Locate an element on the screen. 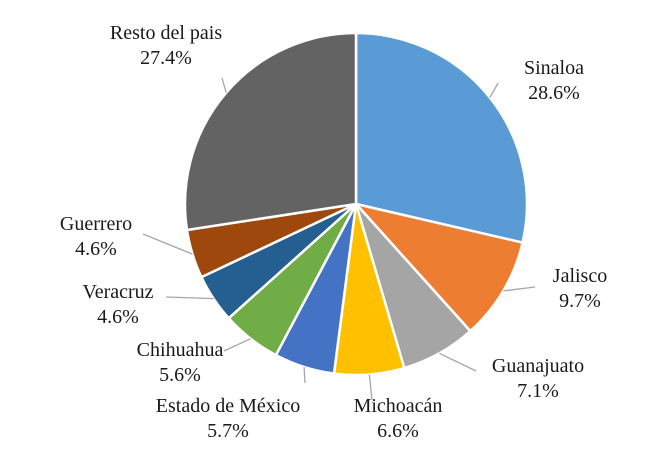 Image resolution: width=672 pixels, height=457 pixels. leader-jalisco is located at coordinates (519, 289).